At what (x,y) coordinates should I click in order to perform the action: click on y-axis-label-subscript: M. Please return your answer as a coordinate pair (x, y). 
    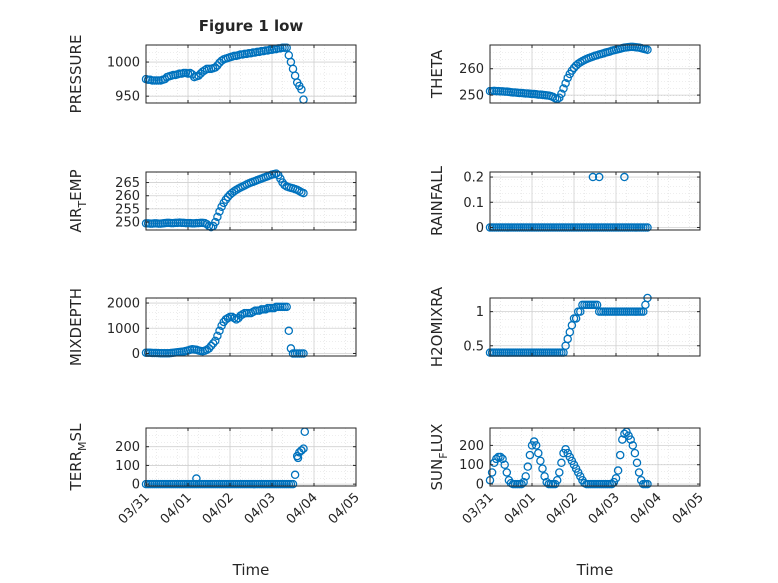
    Looking at the image, I should click on (82, 446).